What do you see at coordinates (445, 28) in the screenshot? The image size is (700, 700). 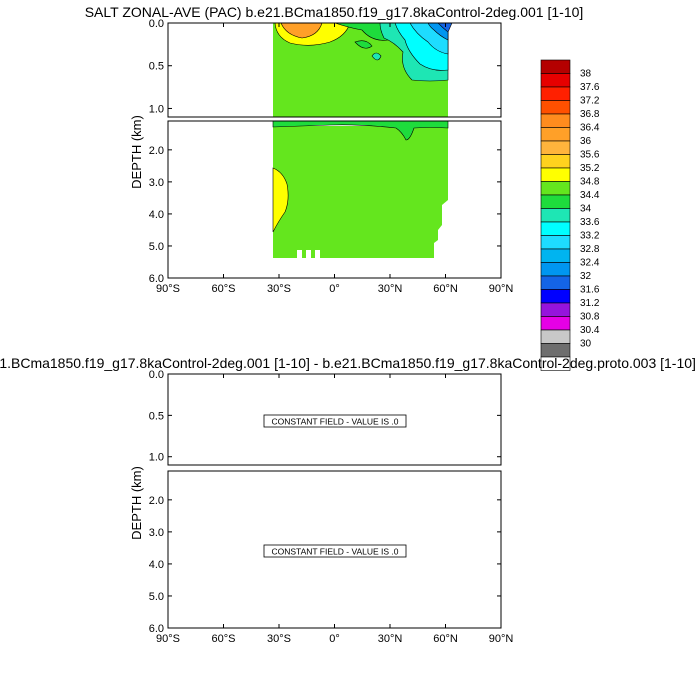 I see `salinity-region-north-darkblue` at bounding box center [445, 28].